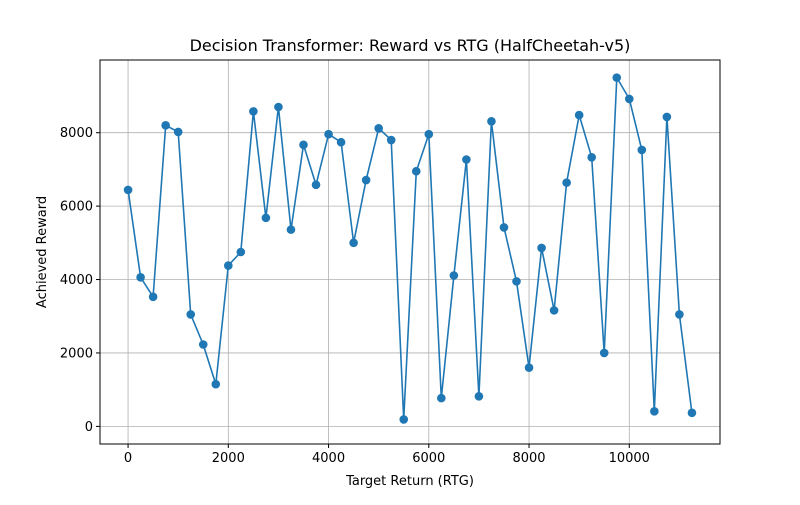 The height and width of the screenshot is (505, 800). What do you see at coordinates (428, 458) in the screenshot?
I see `x-tick-label: 6000` at bounding box center [428, 458].